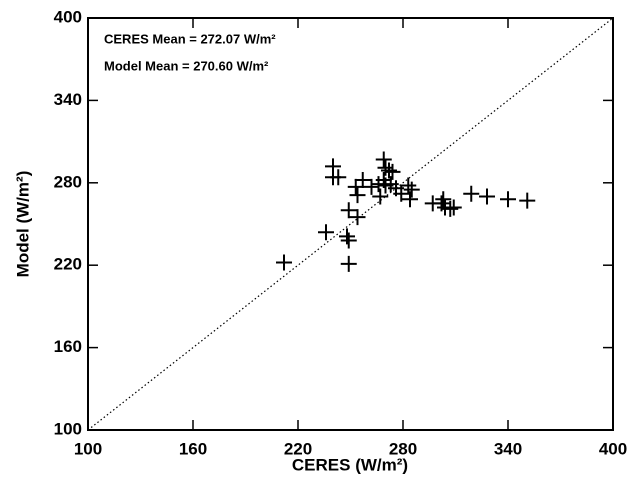 Image resolution: width=634 pixels, height=483 pixels. What do you see at coordinates (350, 464) in the screenshot?
I see `x-axis-label: CERES (W/m²)` at bounding box center [350, 464].